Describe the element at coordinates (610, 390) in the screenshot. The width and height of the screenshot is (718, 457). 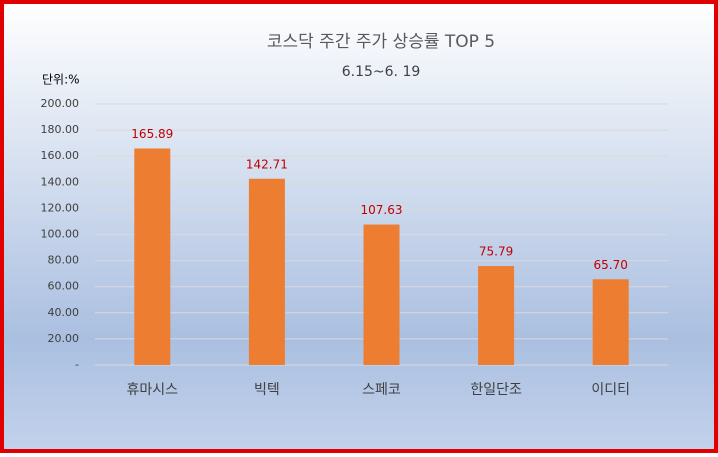
I see `x-tick-label: 이디티` at that location.